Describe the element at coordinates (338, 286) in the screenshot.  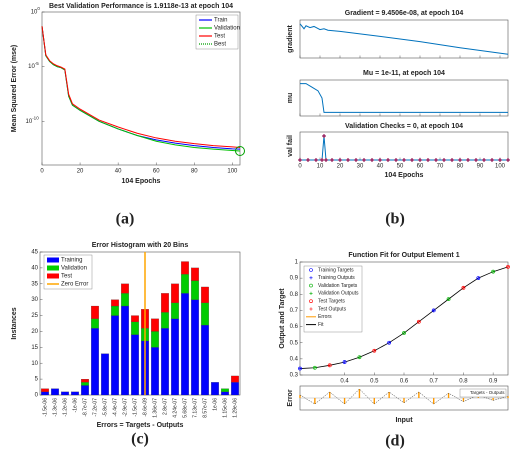
I see `legend-label: Validation Targets` at that location.